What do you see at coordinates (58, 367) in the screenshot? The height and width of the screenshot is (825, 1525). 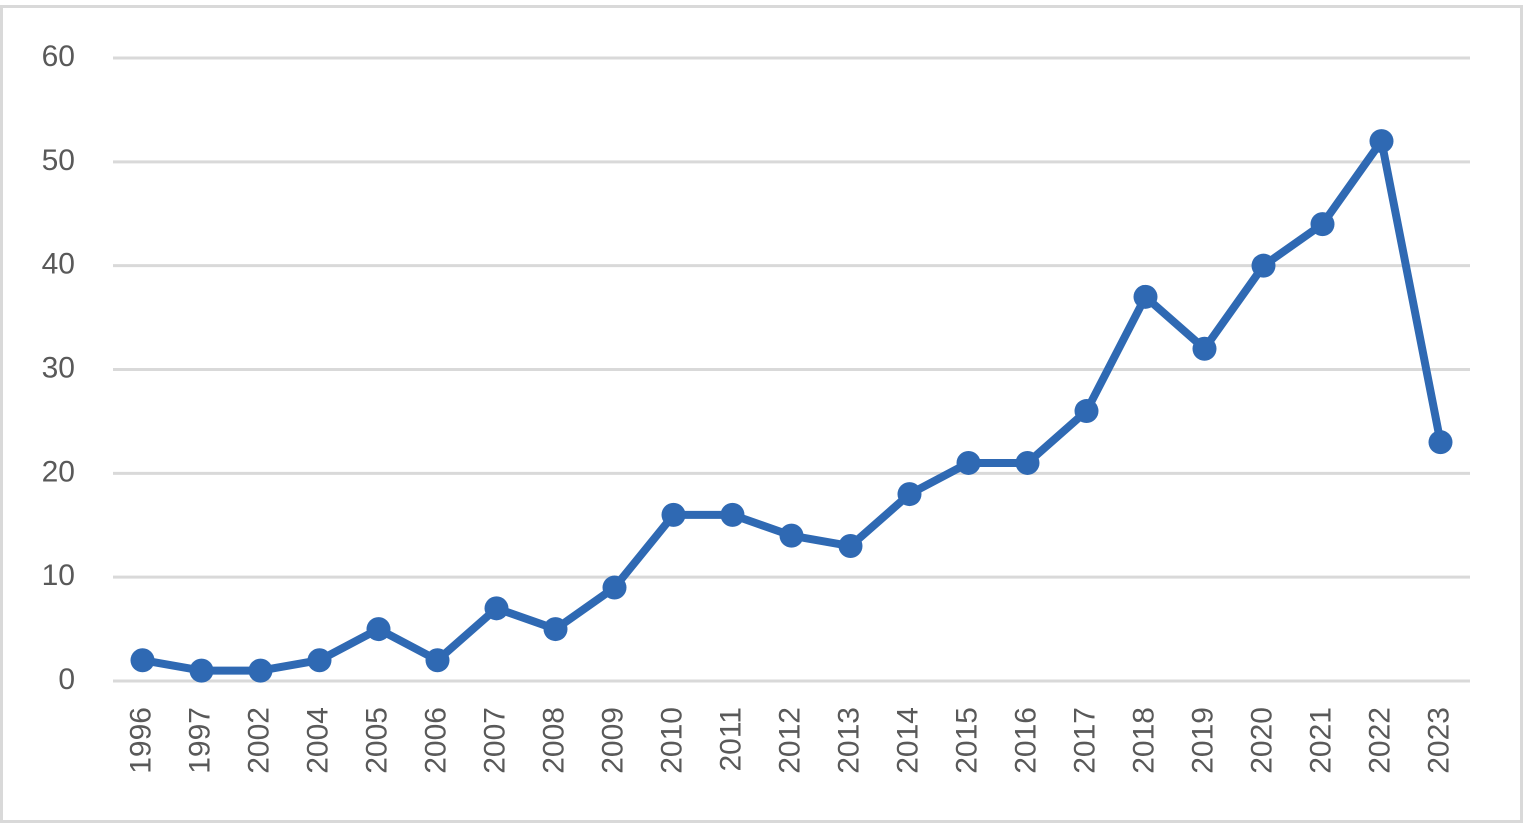 I see `y-tick-label: 30` at bounding box center [58, 367].